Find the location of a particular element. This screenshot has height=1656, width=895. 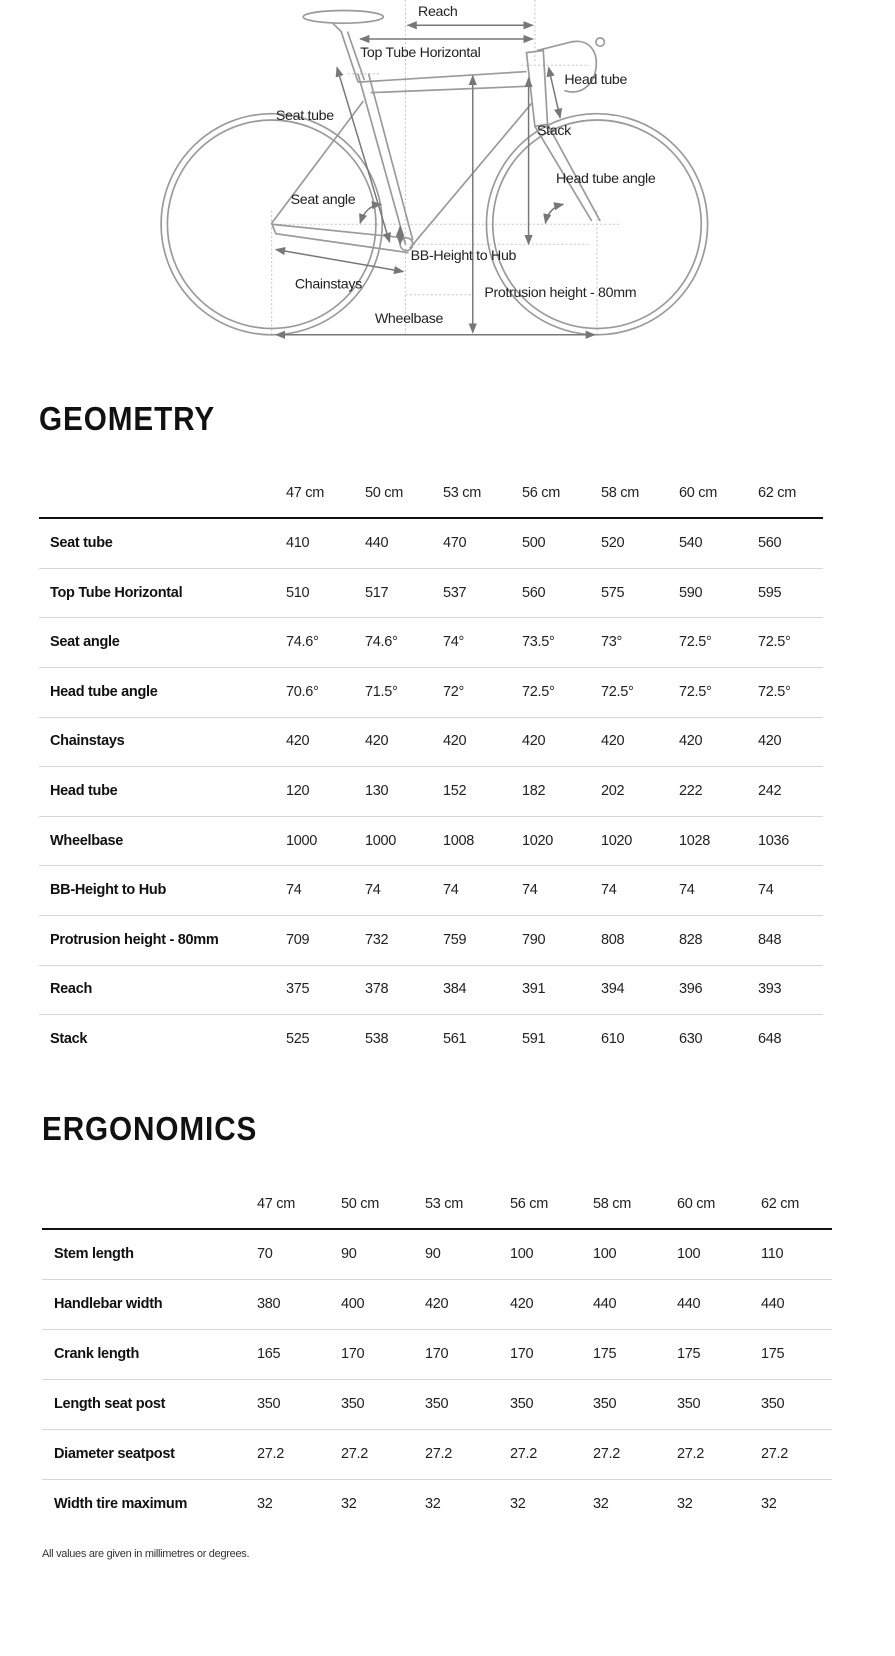

cell-value: 630 is located at coordinates (691, 1039).